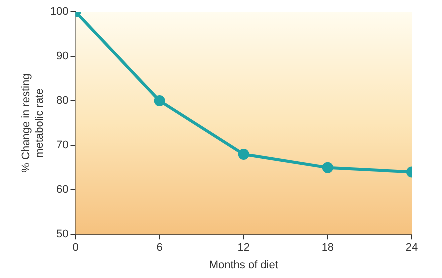 The height and width of the screenshot is (278, 442). Describe the element at coordinates (59, 12) in the screenshot. I see `y-tick-label: 100` at that location.